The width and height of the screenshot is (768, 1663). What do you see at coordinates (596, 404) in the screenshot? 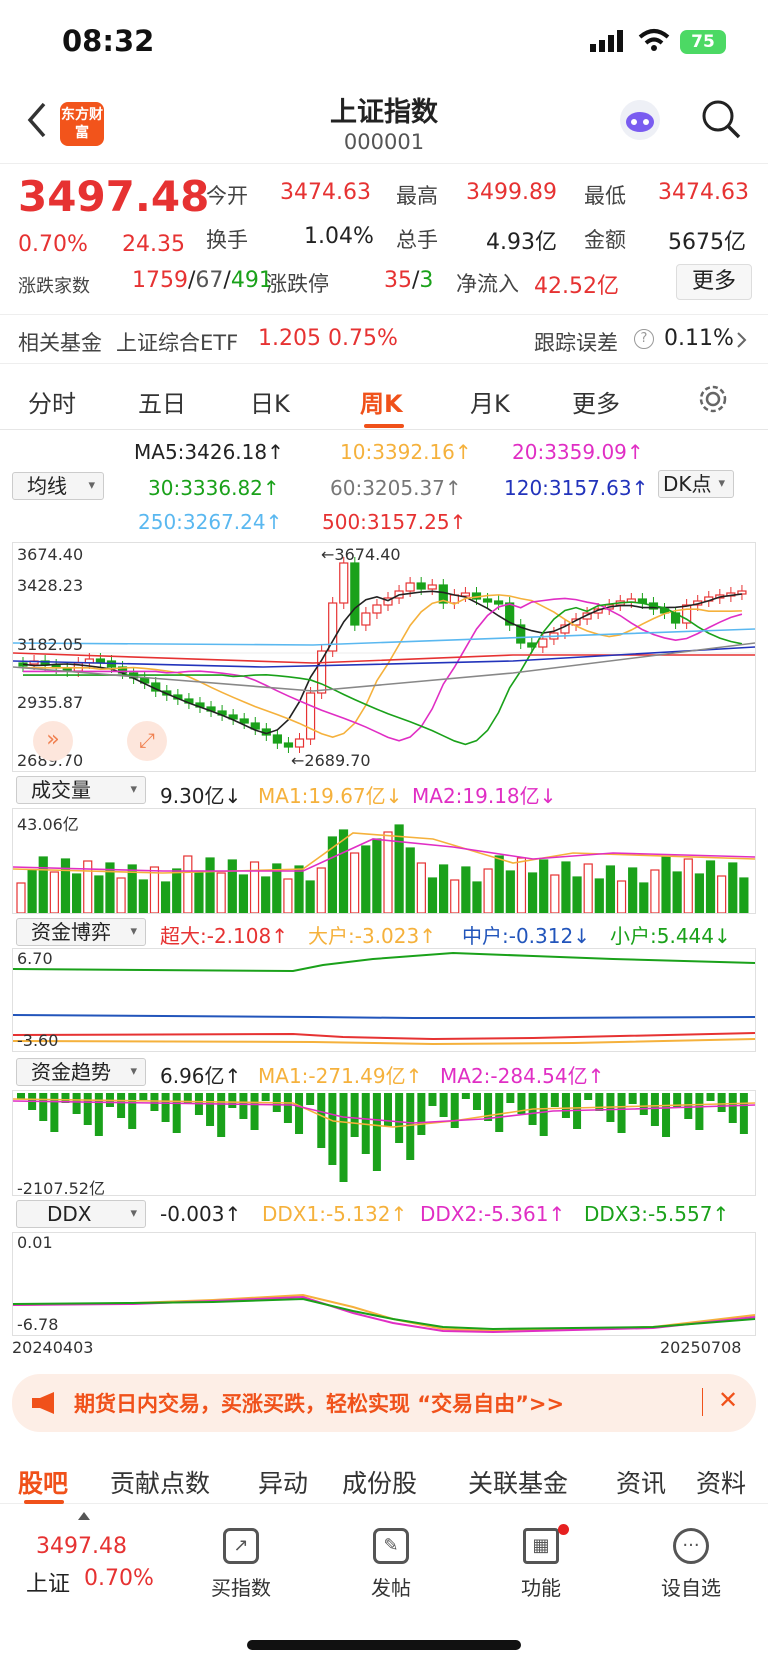
I see `tab-more: 更多` at bounding box center [596, 404].